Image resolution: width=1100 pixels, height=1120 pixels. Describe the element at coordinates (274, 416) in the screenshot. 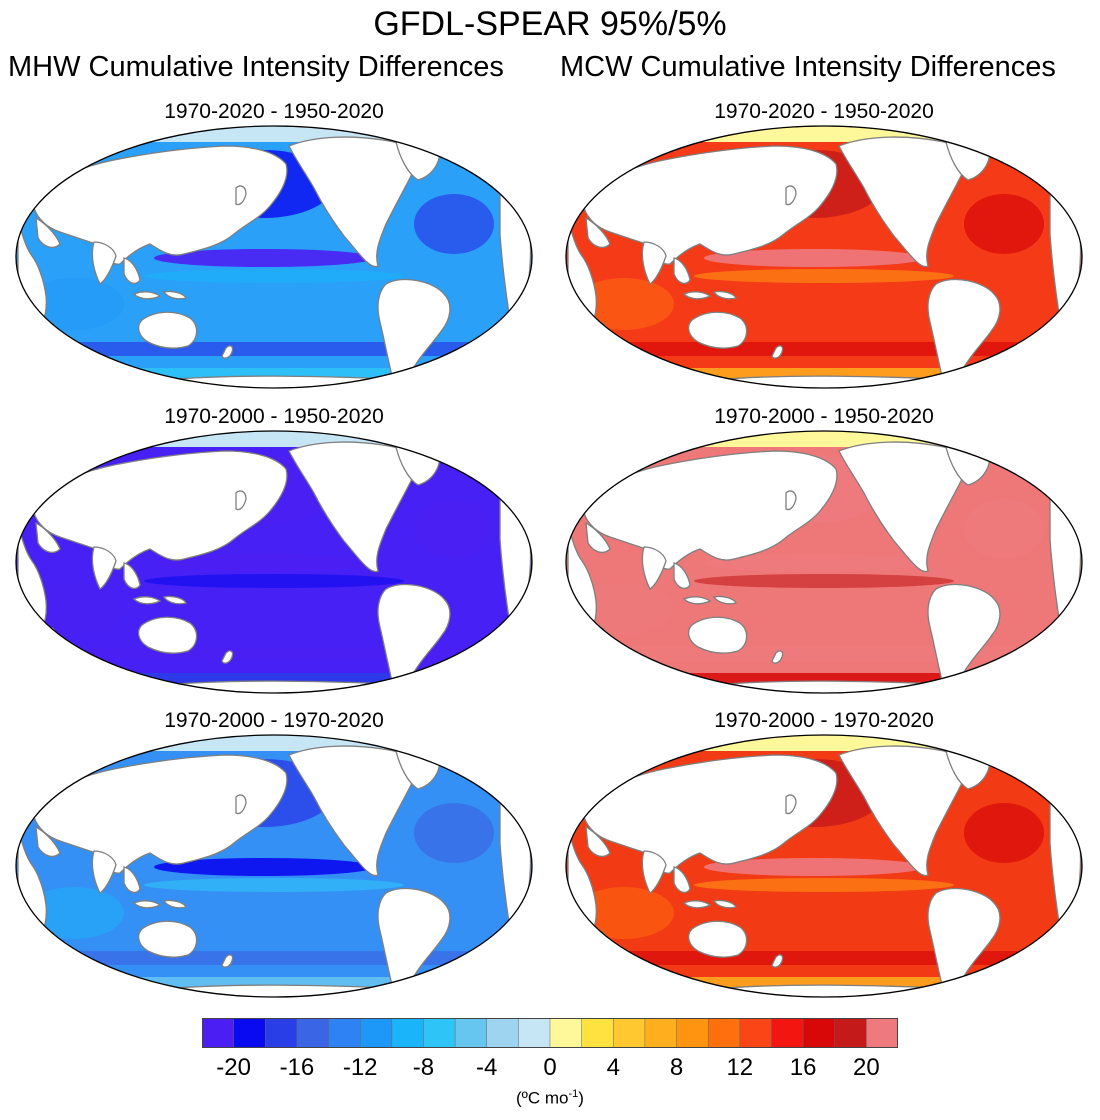

I see `panel-title-mhw-2: 1970-2000 - 1950-2020` at that location.